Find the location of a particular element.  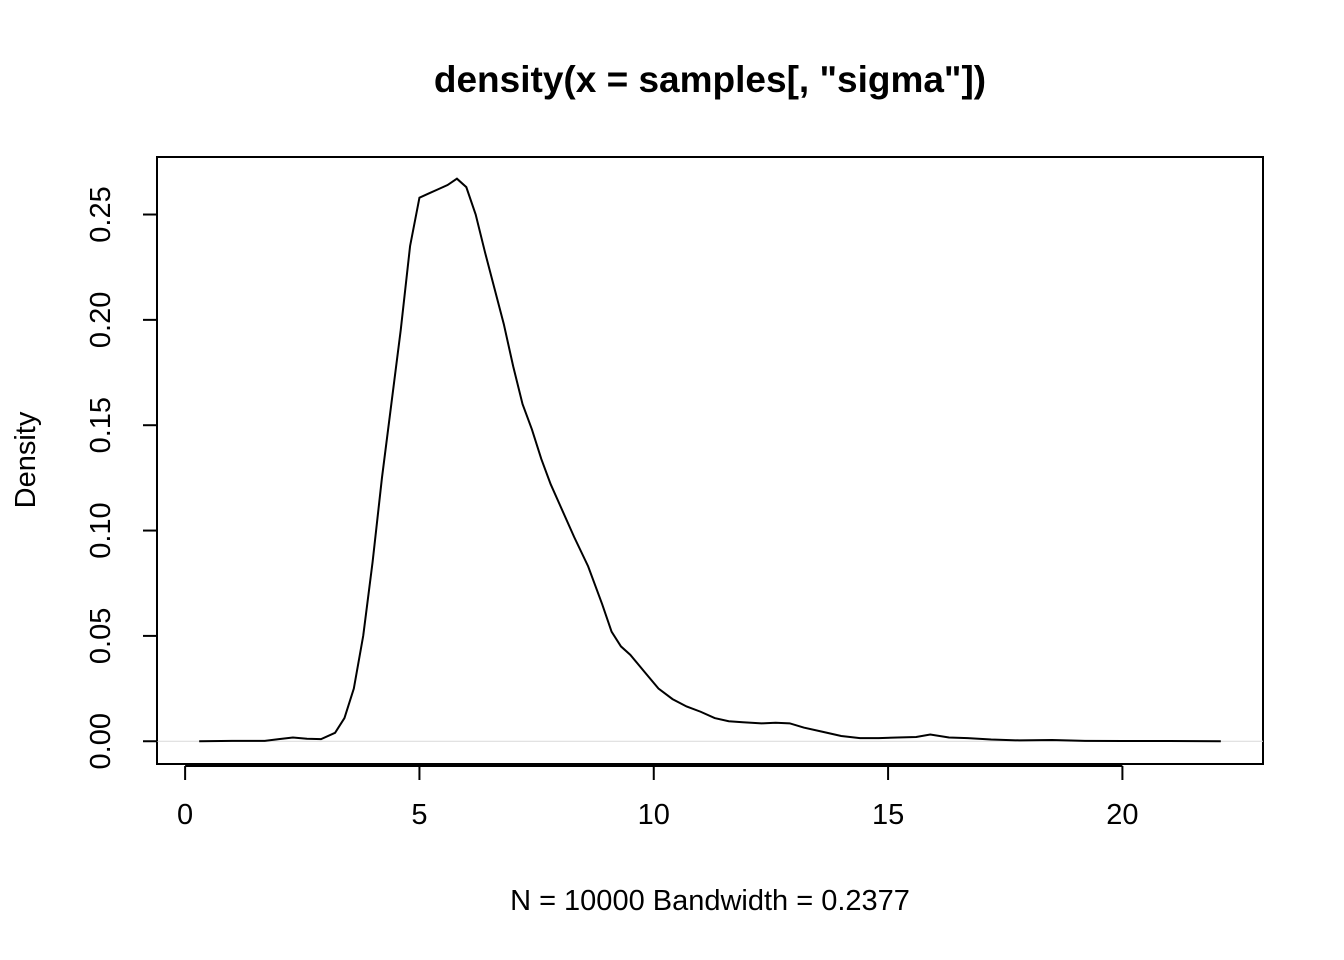

y-tick-label: 0.15 is located at coordinates (101, 425).